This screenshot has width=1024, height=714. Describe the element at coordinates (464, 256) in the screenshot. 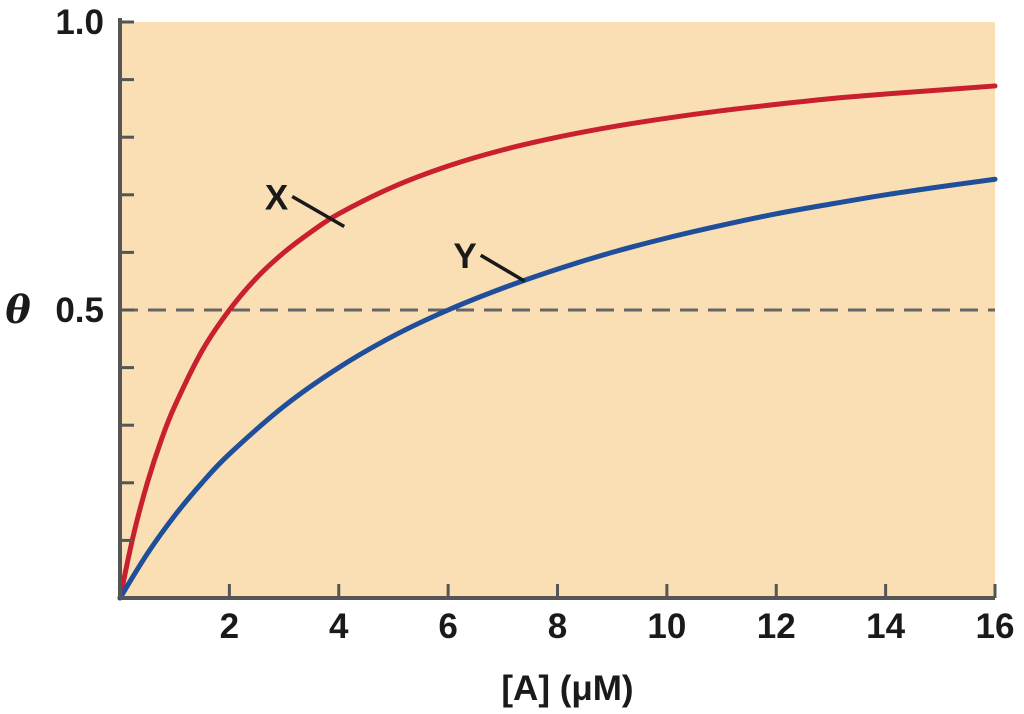

I see `series-label-y: Y` at that location.